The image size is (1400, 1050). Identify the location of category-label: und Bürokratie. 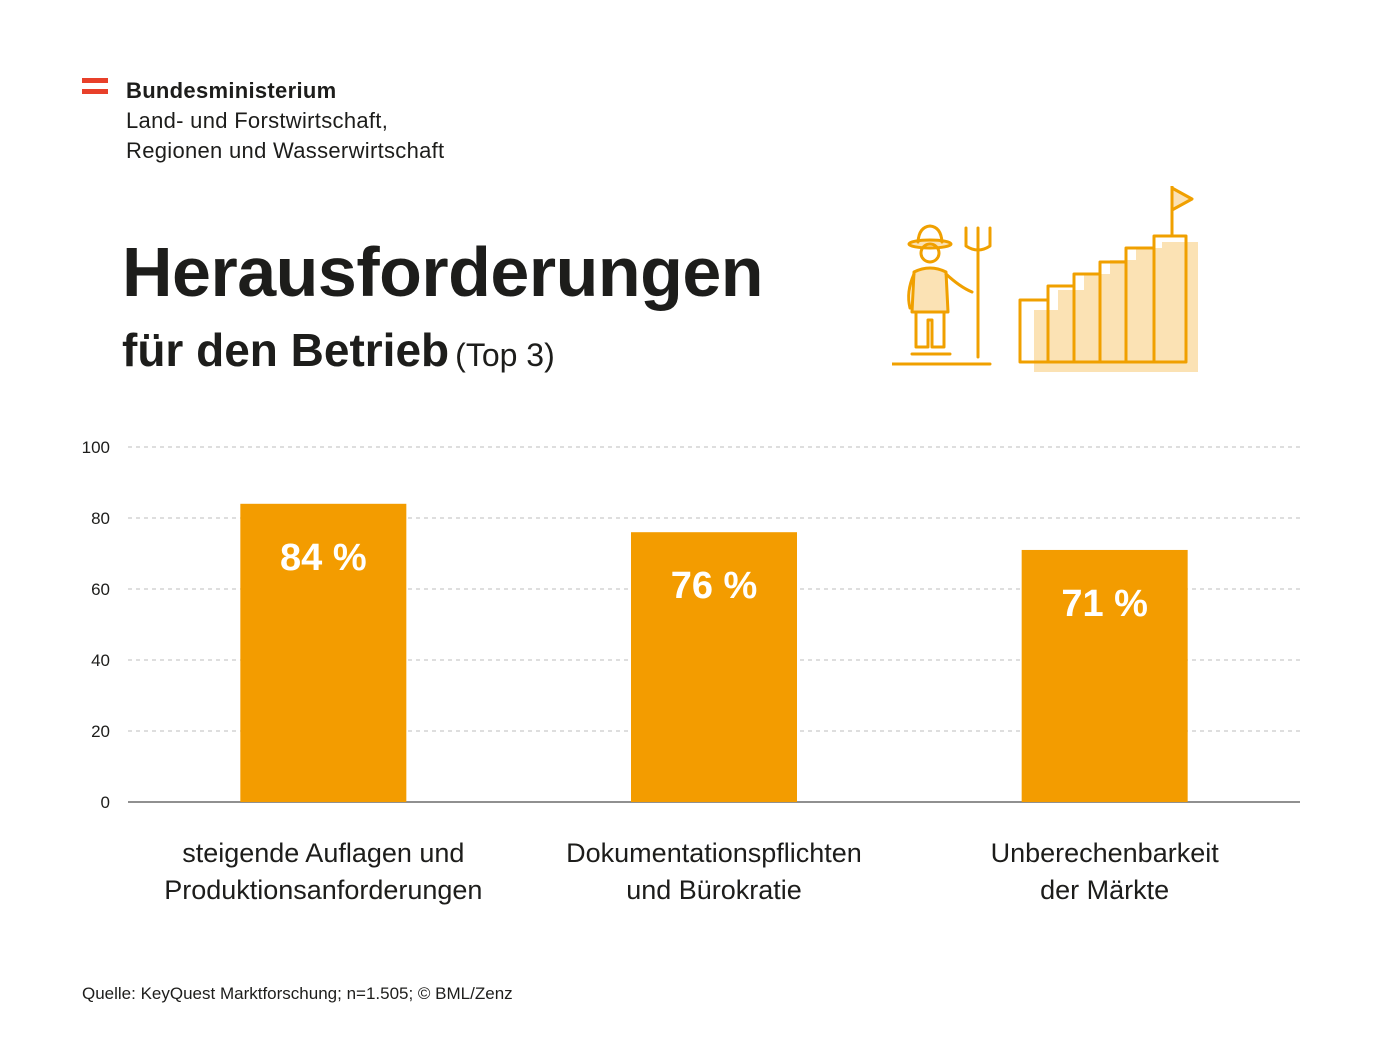
(714, 890).